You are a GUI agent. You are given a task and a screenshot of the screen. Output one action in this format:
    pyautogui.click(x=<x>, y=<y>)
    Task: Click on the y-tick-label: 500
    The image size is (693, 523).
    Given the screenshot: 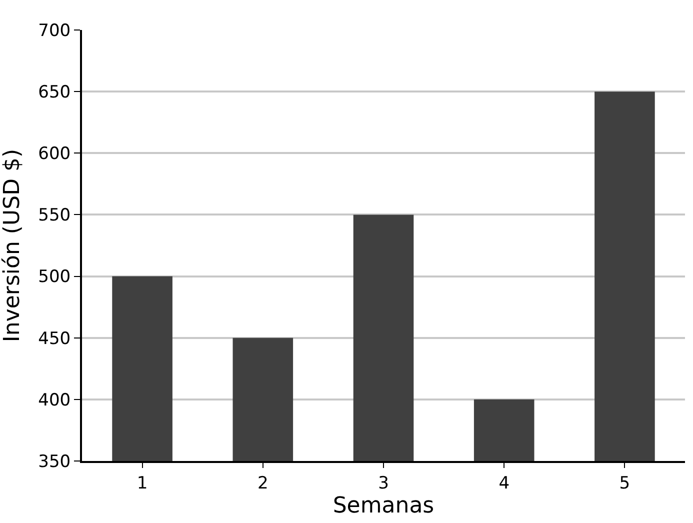 What is the action you would take?
    pyautogui.click(x=54, y=277)
    